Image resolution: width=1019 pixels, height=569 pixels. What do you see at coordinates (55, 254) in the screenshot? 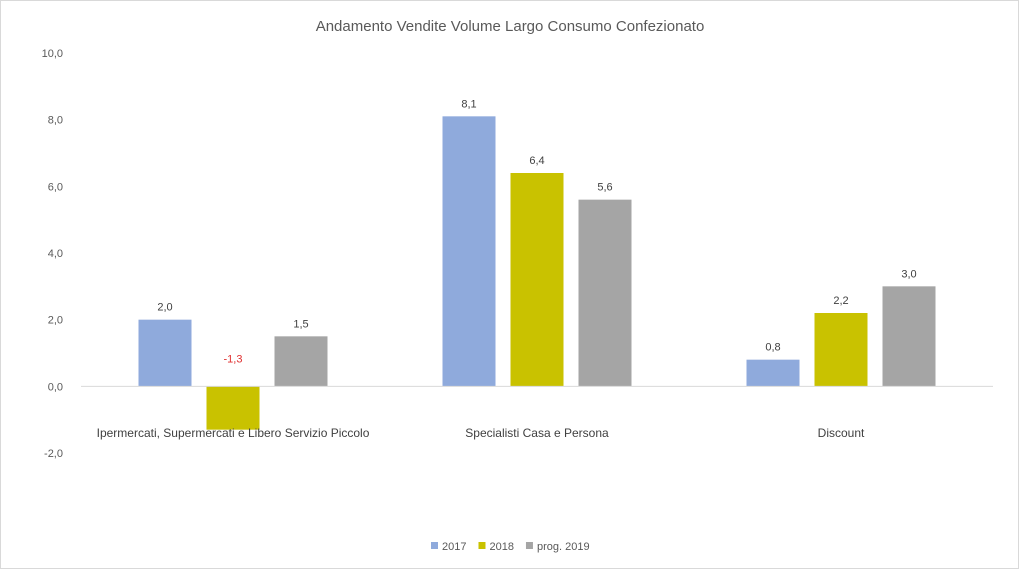
I see `y-tick-label: 4,0` at bounding box center [55, 254].